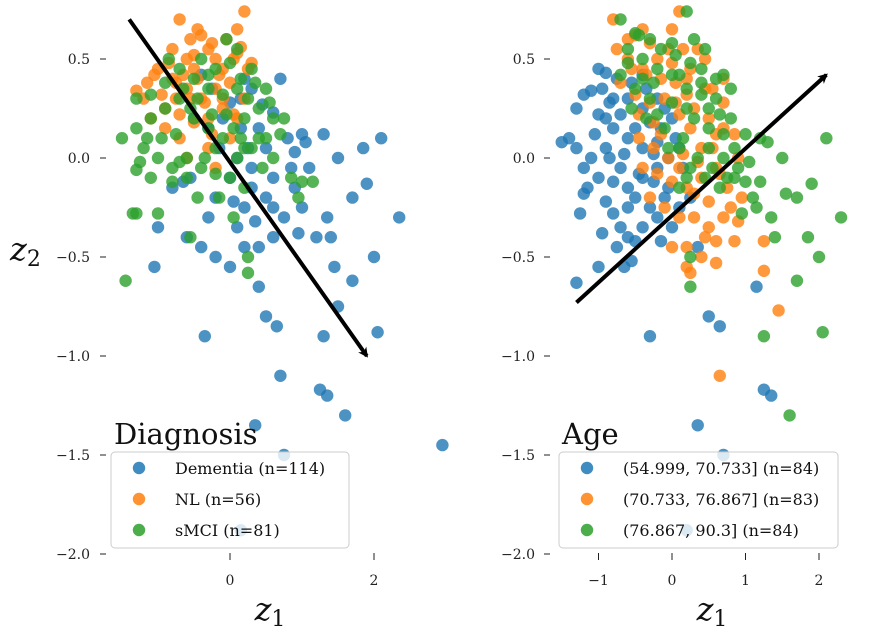  Describe the element at coordinates (227, 530) in the screenshot. I see `legend-entry: sMCI (n=81)` at that location.